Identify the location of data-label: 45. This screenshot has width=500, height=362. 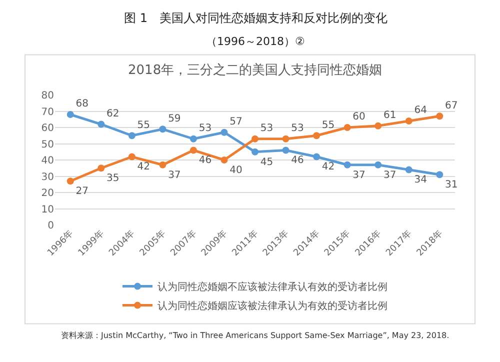
(267, 162).